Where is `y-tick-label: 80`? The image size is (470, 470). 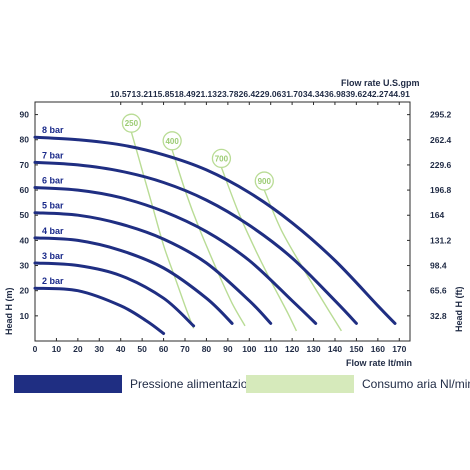
y-tick-label: 80 is located at coordinates (25, 140).